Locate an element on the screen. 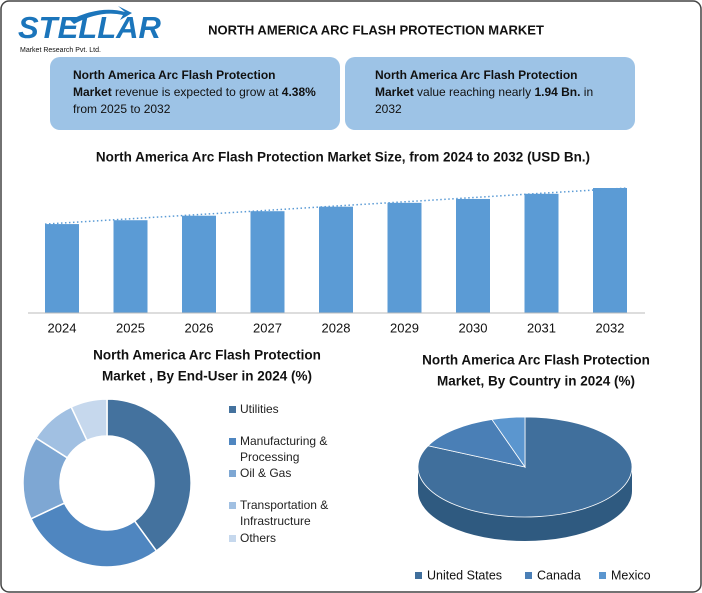 Image resolution: width=702 pixels, height=593 pixels. legend-label: Utilities is located at coordinates (259, 409).